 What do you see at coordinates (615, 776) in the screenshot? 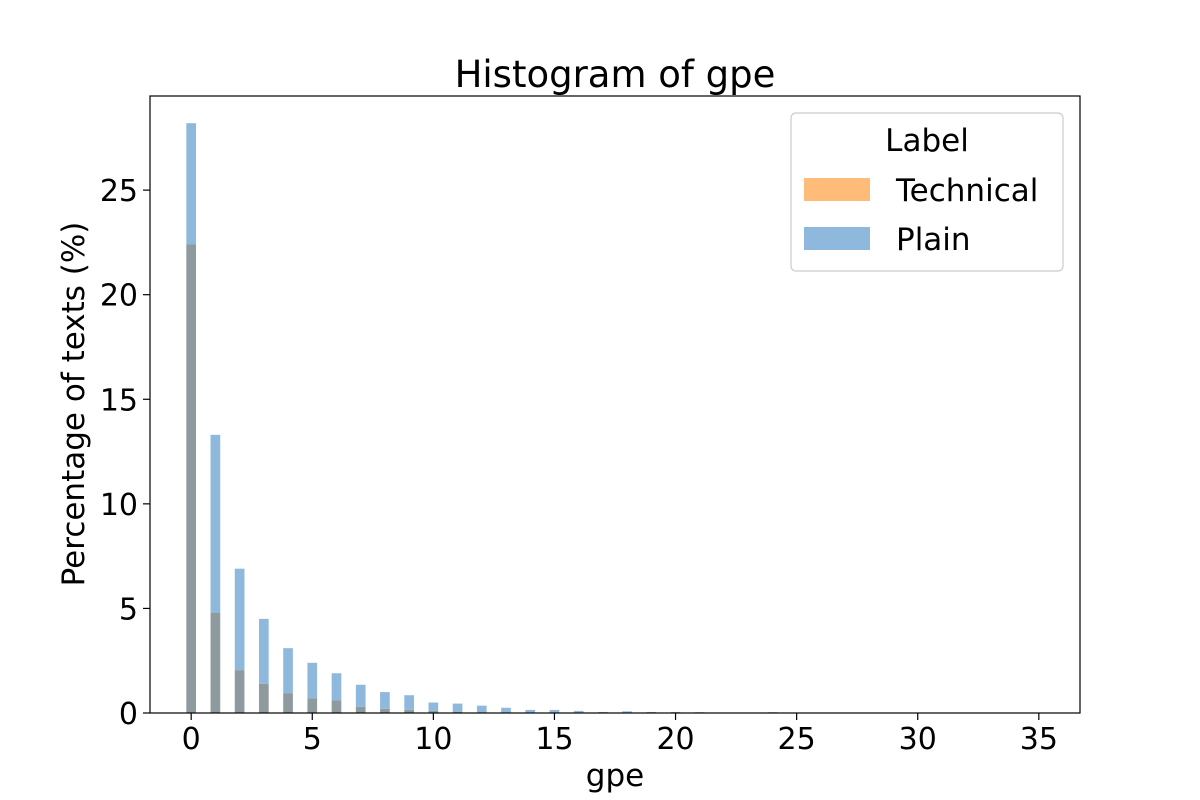
I see `x-axis-label: gpe` at bounding box center [615, 776].